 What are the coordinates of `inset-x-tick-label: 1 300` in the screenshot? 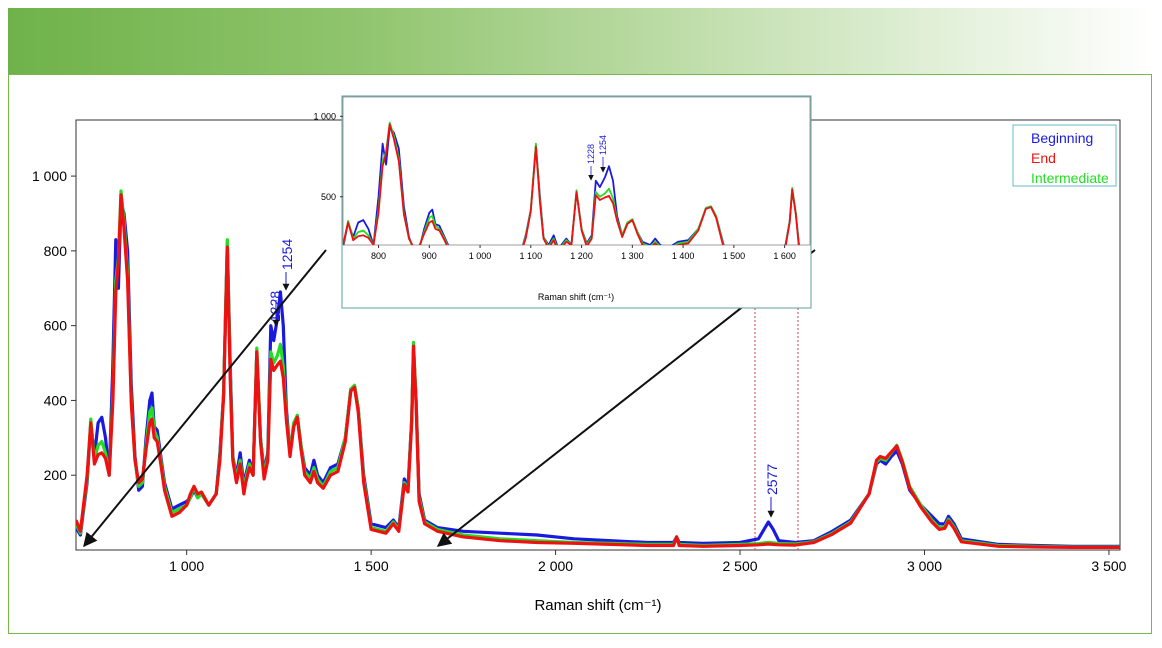 It's located at (632, 256).